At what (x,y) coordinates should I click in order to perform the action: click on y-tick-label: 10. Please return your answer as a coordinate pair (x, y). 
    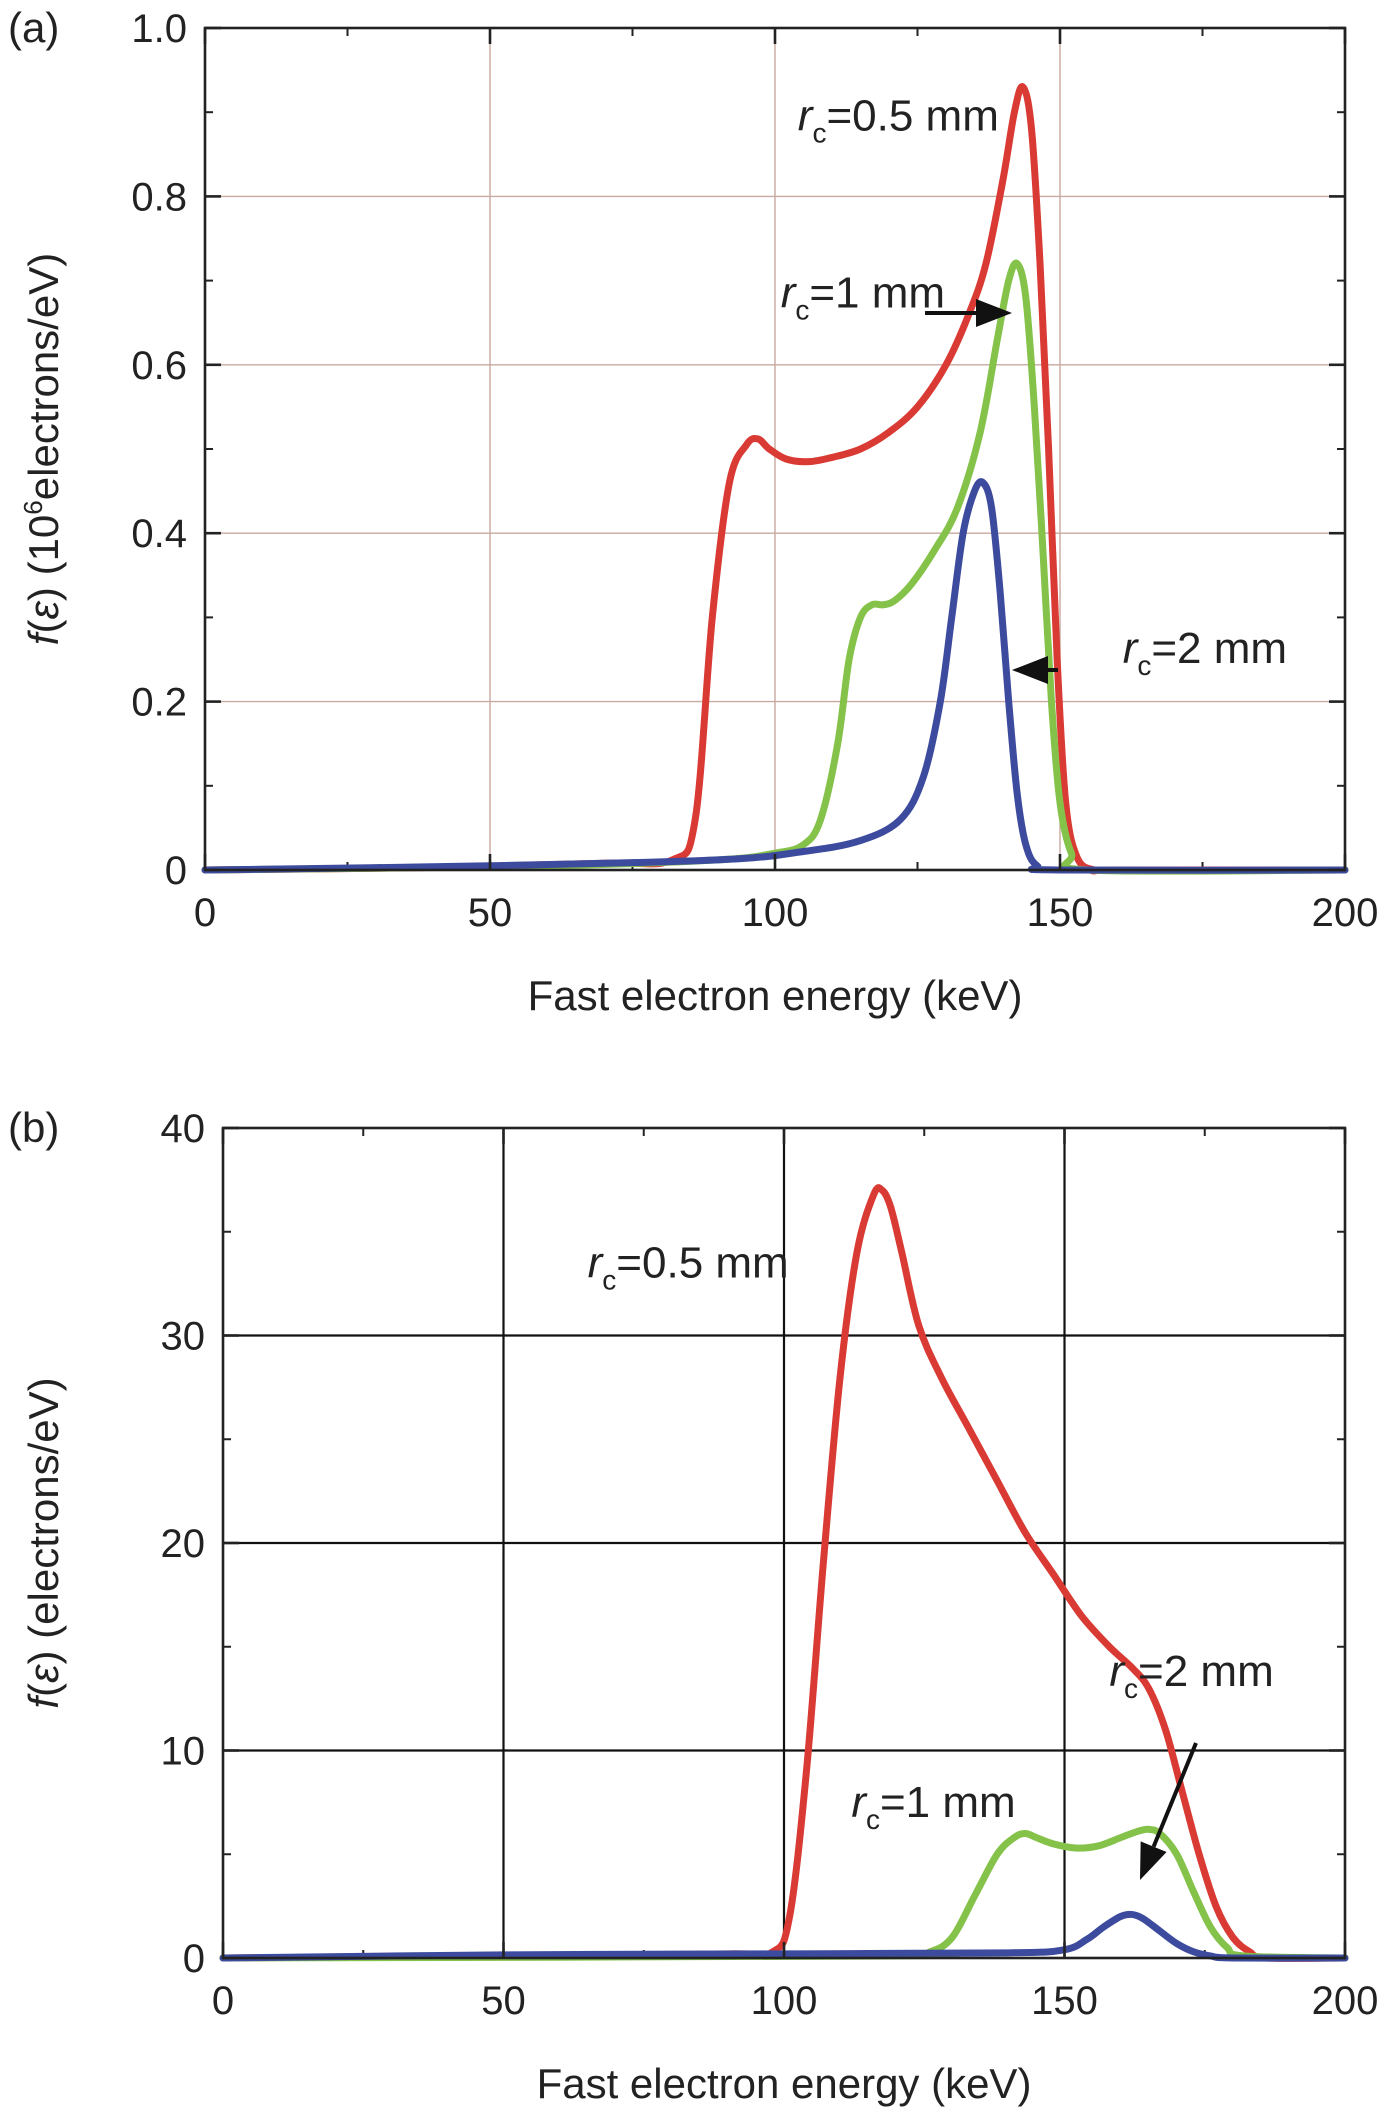
    Looking at the image, I should click on (183, 1752).